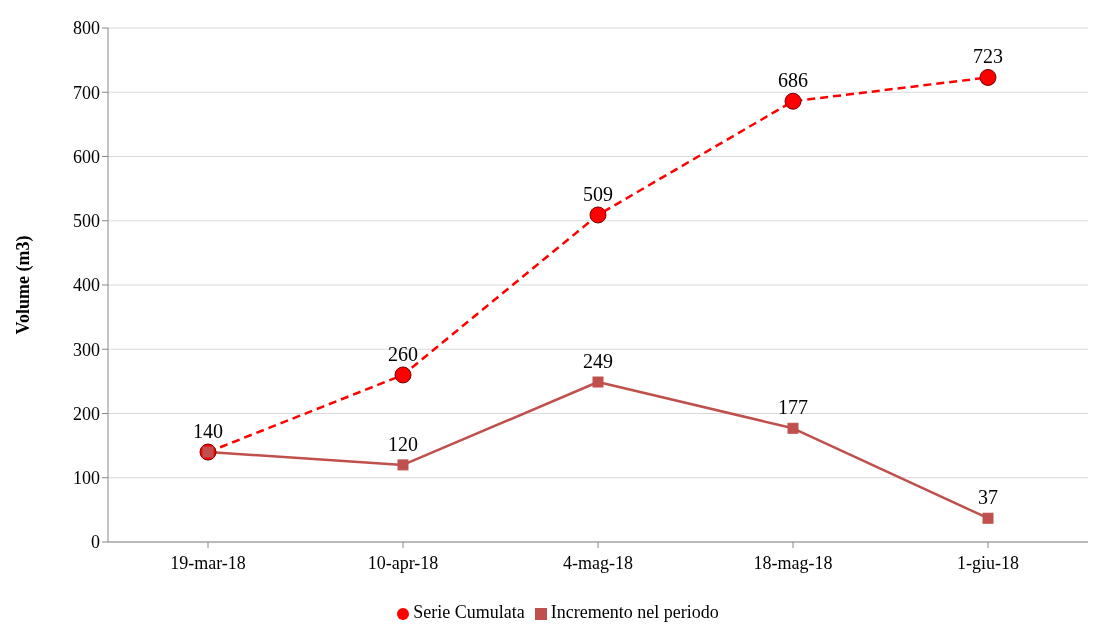 Image resolution: width=1118 pixels, height=642 pixels. What do you see at coordinates (598, 562) in the screenshot?
I see `x-tick-label: 4-mag-18` at bounding box center [598, 562].